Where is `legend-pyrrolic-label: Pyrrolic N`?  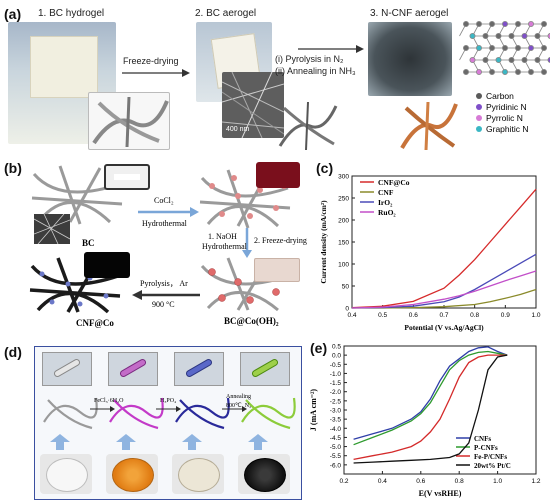 legend-pyrrolic-label: Pyrrolic N is located at coordinates (504, 117).